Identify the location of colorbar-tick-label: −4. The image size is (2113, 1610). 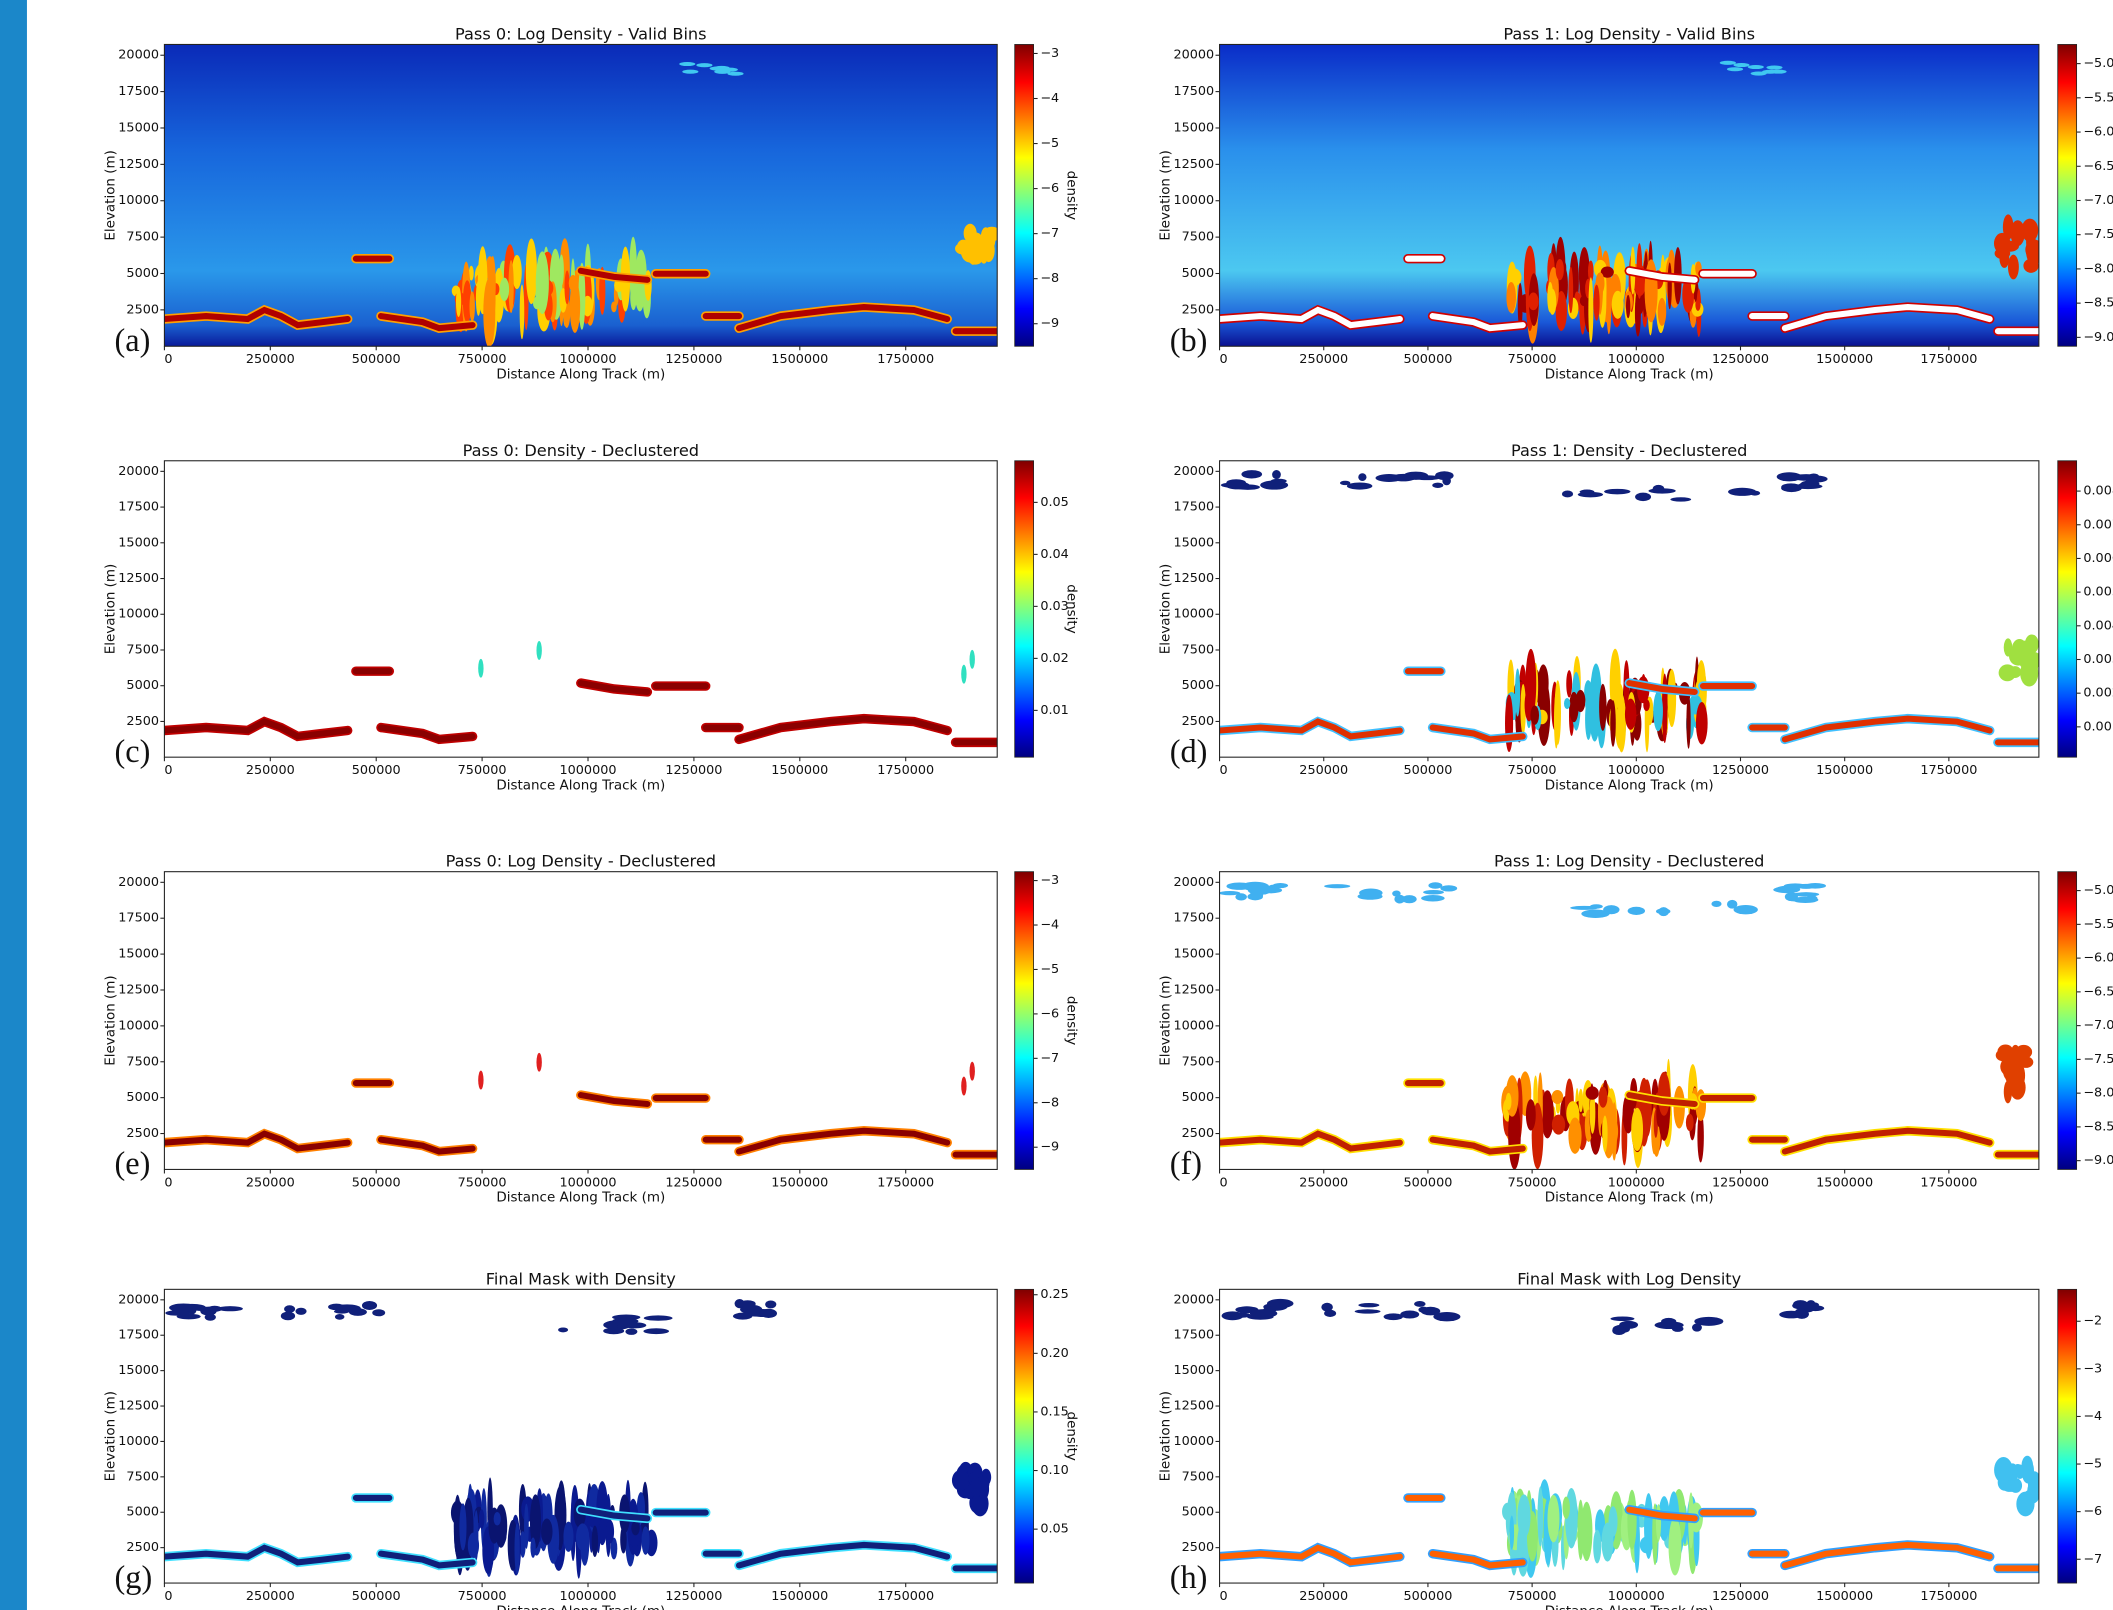
(1049, 925).